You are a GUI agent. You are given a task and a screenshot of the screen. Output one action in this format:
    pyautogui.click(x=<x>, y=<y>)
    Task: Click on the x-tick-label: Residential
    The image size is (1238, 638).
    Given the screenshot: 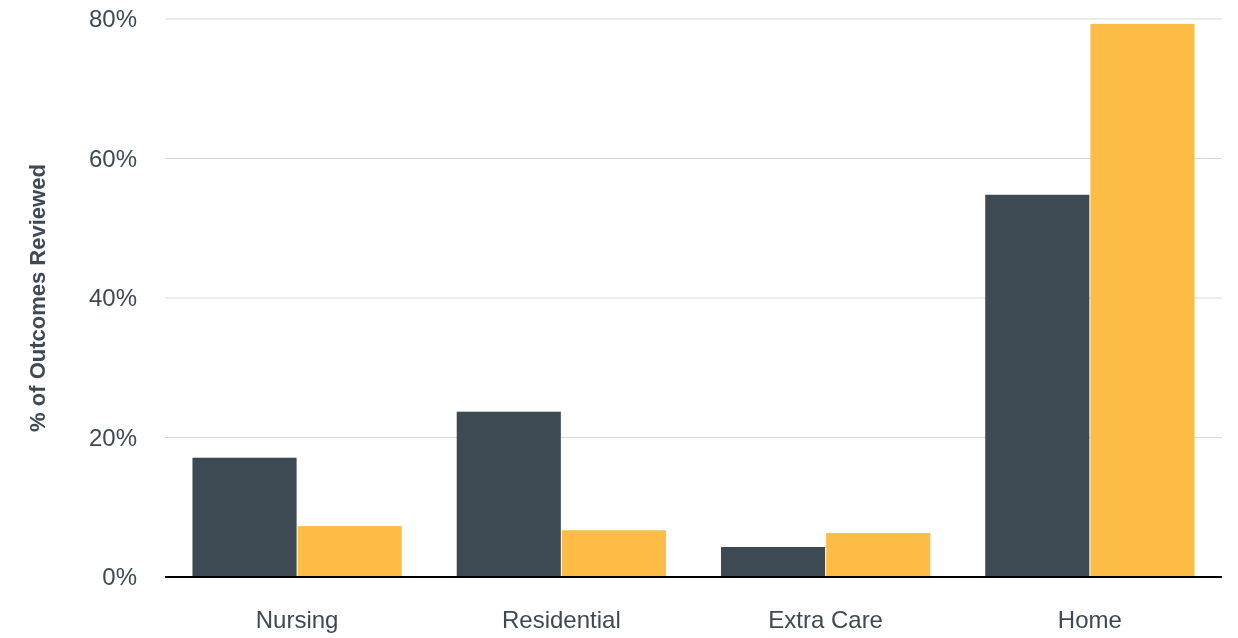 What is the action you would take?
    pyautogui.click(x=561, y=619)
    